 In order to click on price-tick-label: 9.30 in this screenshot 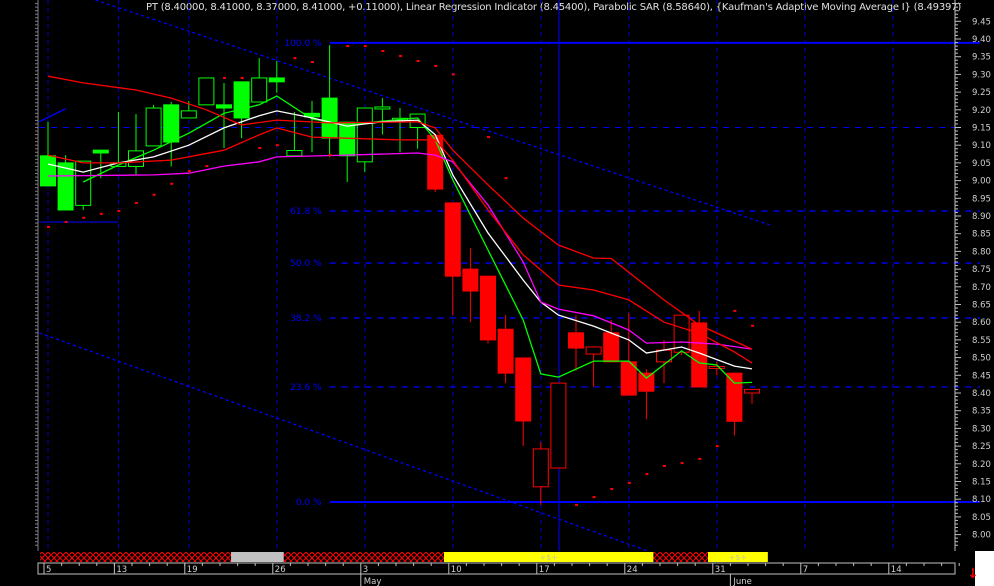, I will do `click(981, 75)`.